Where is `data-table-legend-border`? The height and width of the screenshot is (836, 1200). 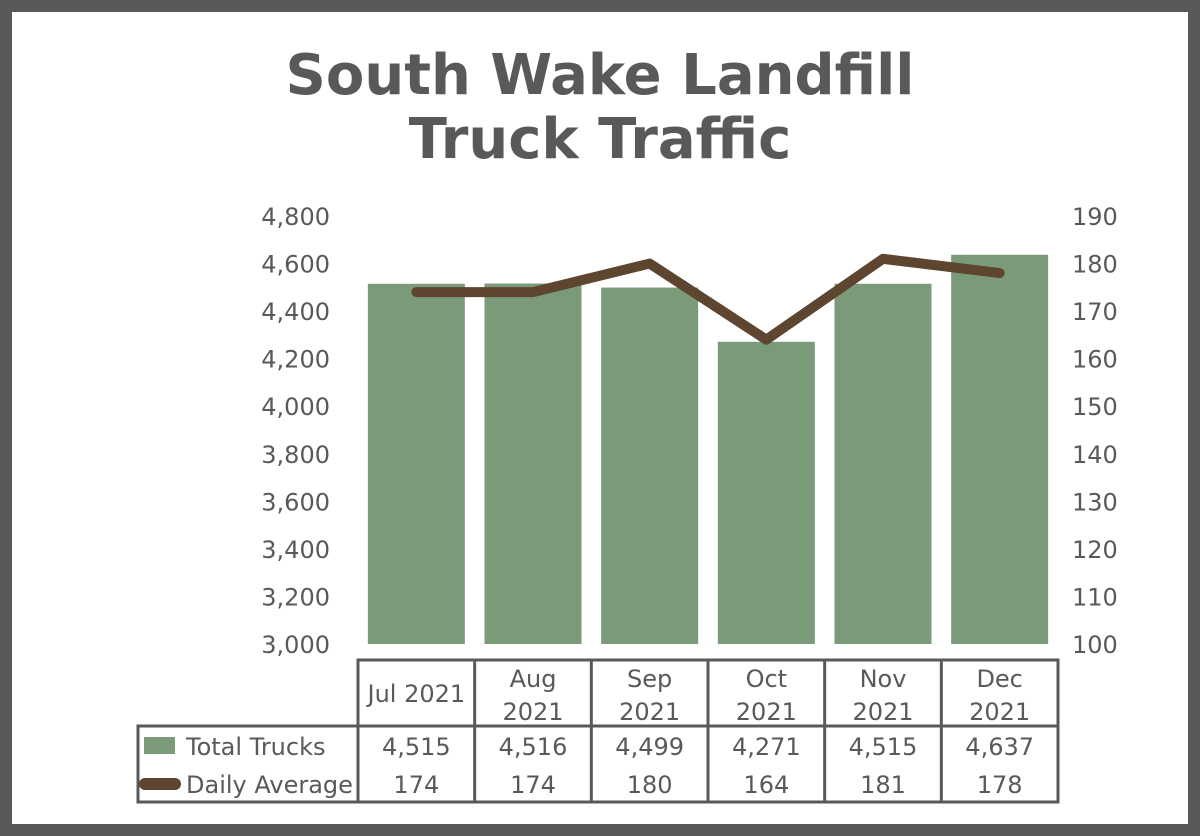 data-table-legend-border is located at coordinates (248, 764).